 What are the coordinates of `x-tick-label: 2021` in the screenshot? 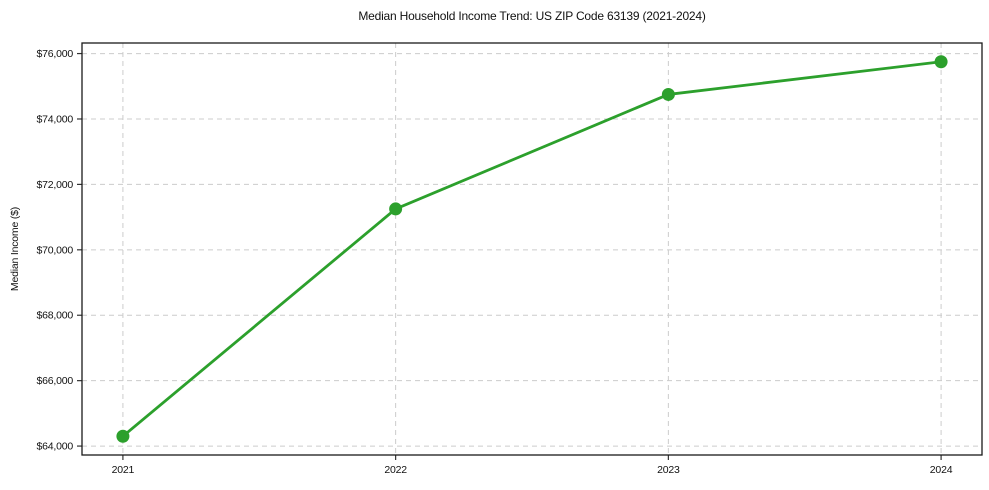 It's located at (123, 470).